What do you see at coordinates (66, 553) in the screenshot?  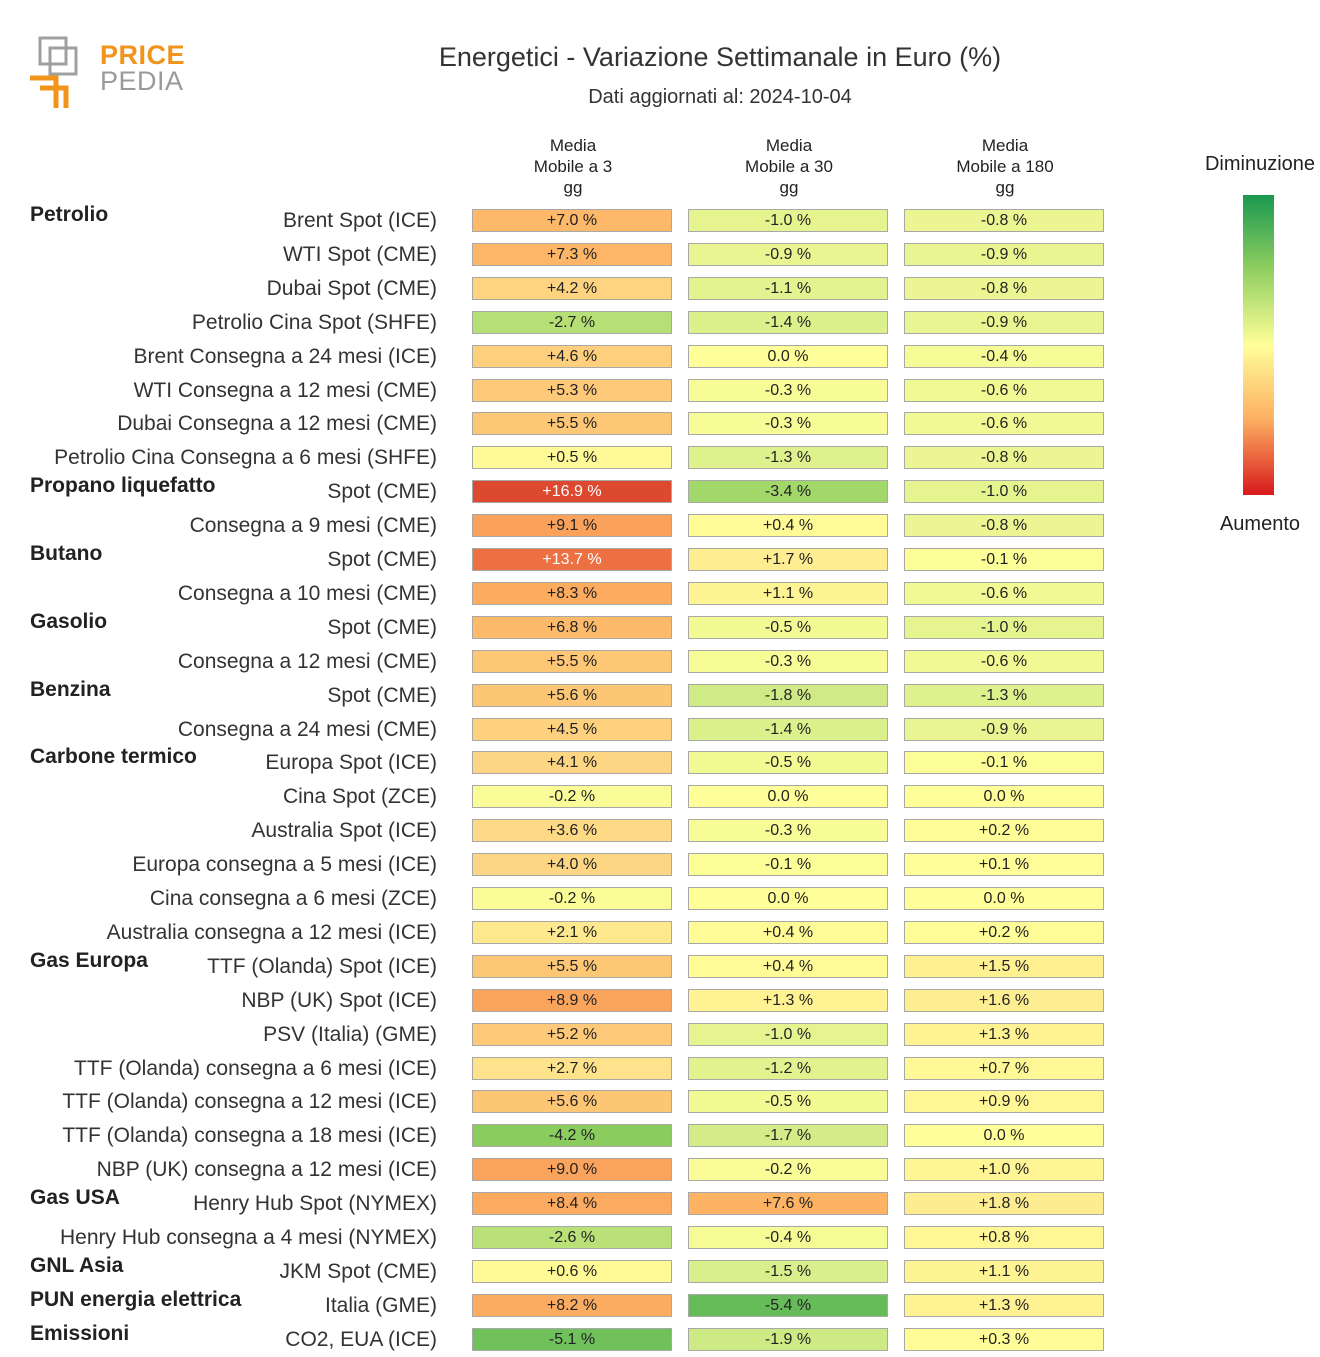 I see `group-label: Butano` at bounding box center [66, 553].